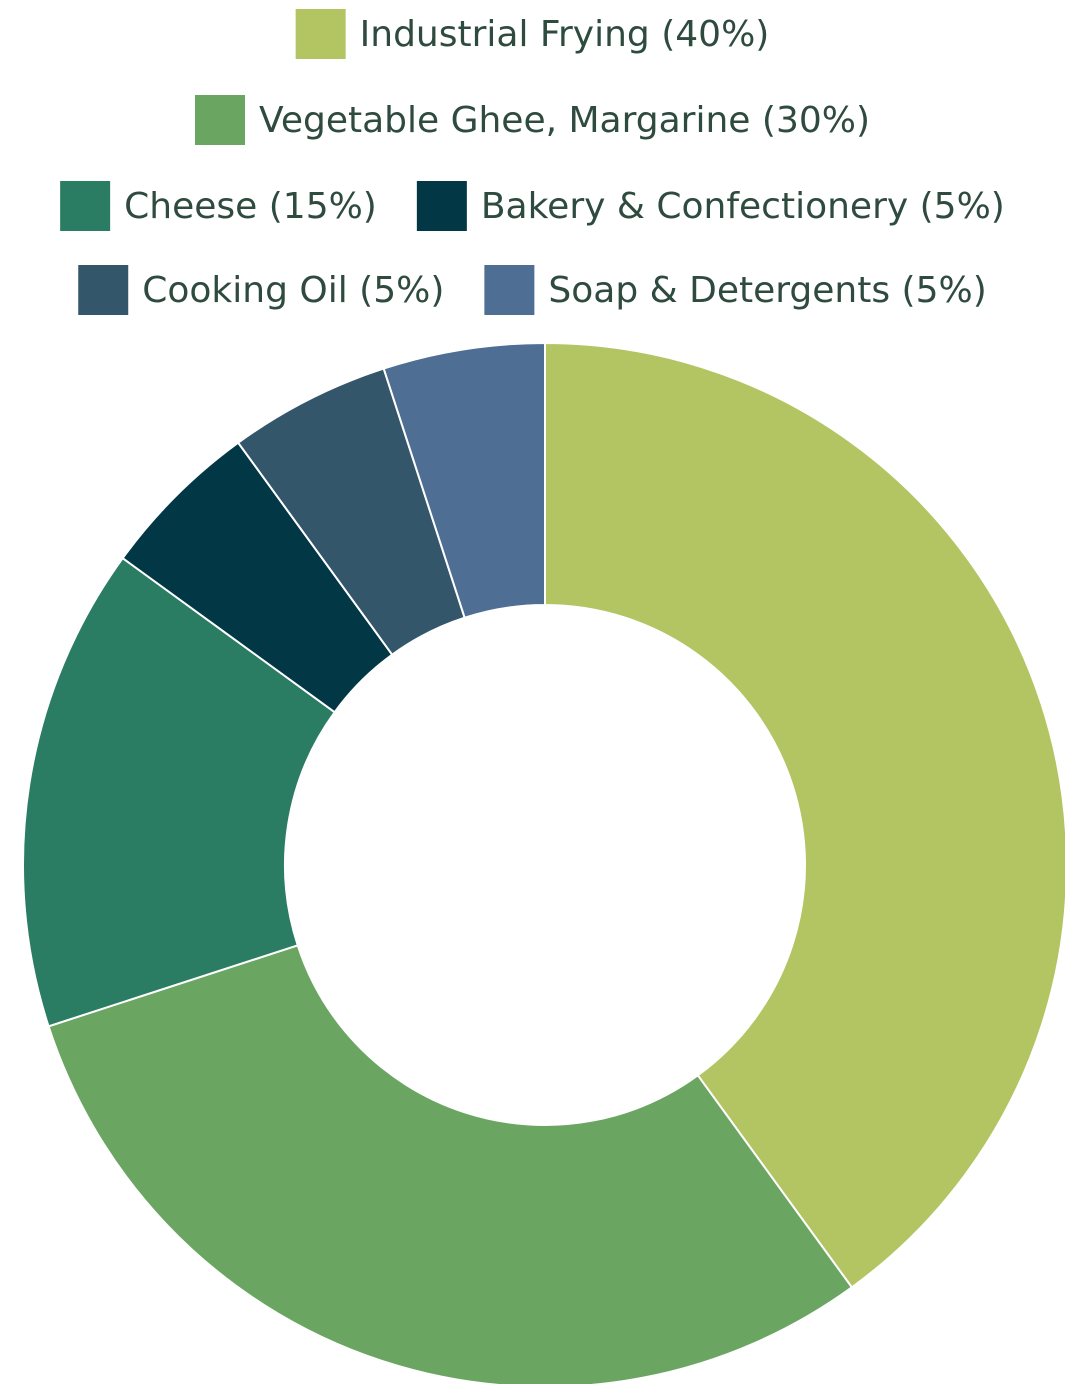 The image size is (1065, 1384). What do you see at coordinates (743, 206) in the screenshot?
I see `legend-label: Bakery & Confectionery (5%)` at bounding box center [743, 206].